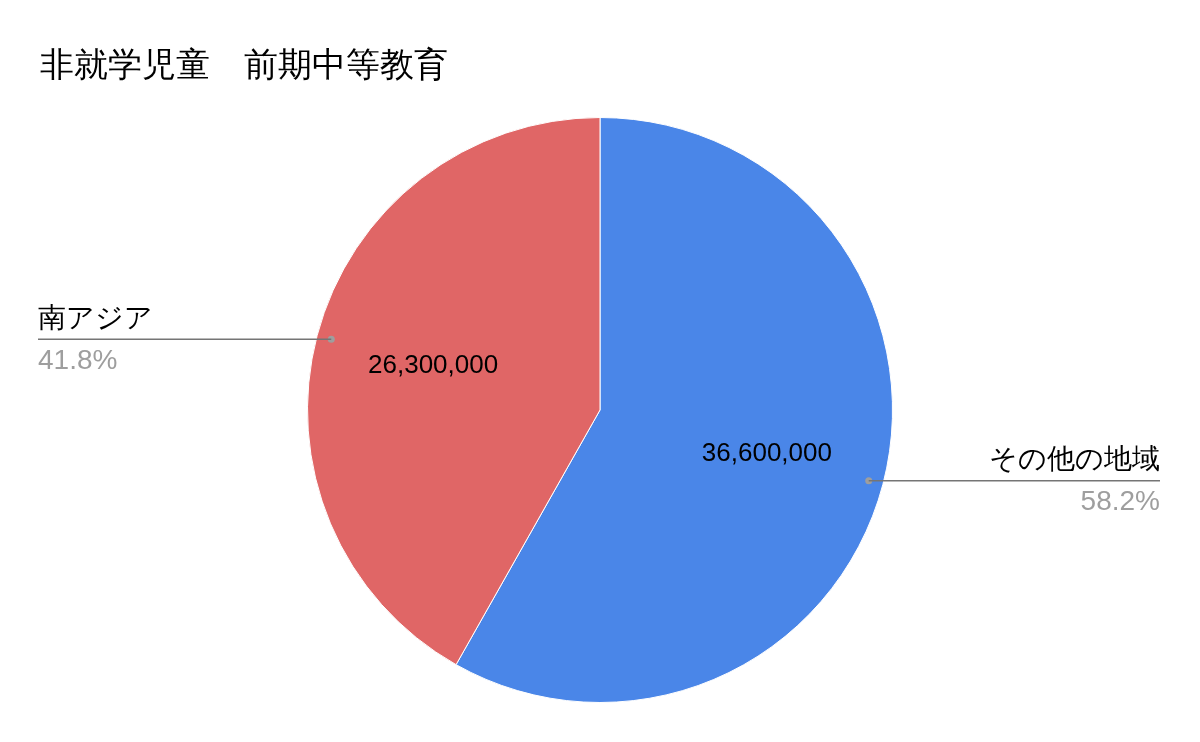 The height and width of the screenshot is (742, 1200). Describe the element at coordinates (766, 452) in the screenshot. I see `data-label: 36,600,000` at that location.